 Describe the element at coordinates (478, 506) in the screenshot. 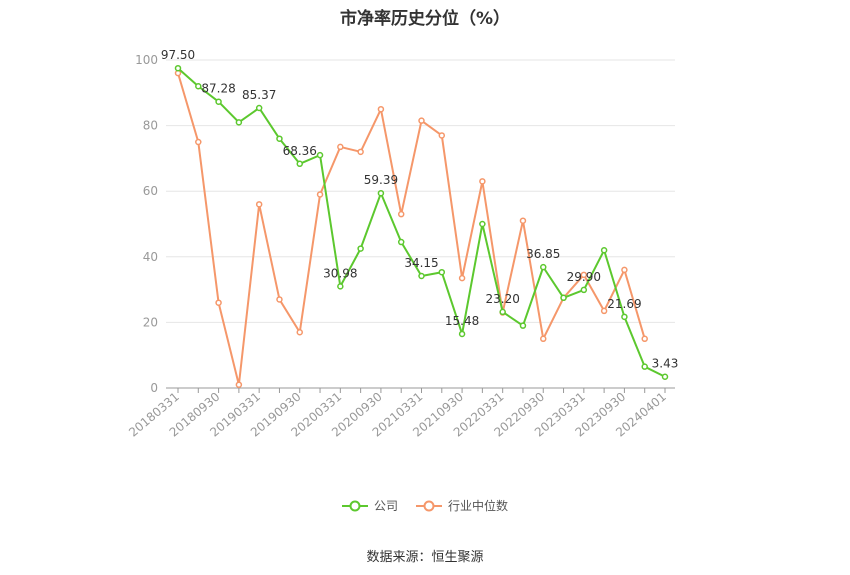

I see `legend-label-industry: 行业中位数` at that location.